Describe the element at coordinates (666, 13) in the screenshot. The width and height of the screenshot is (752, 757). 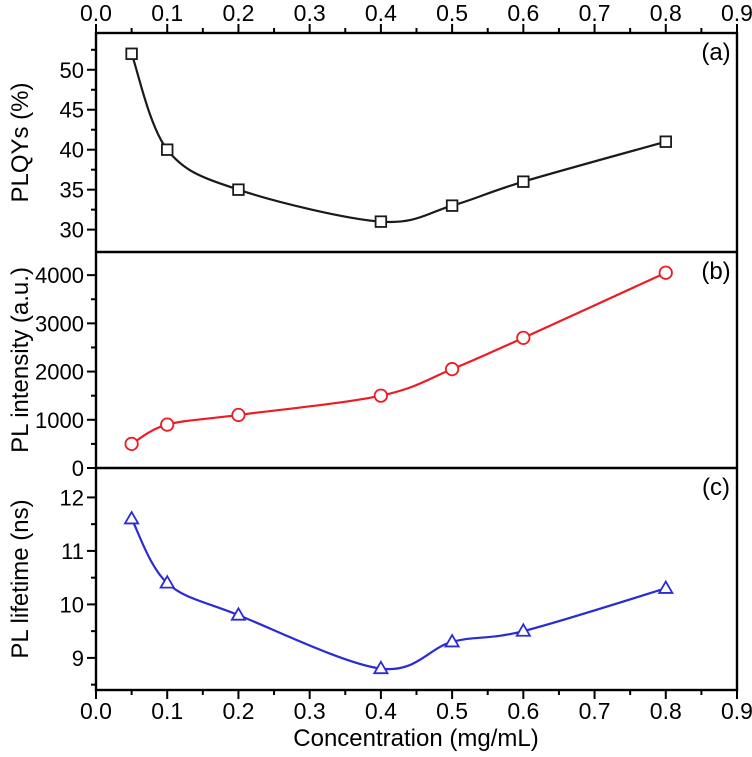
I see `x-tick-label-top: 0.8` at that location.